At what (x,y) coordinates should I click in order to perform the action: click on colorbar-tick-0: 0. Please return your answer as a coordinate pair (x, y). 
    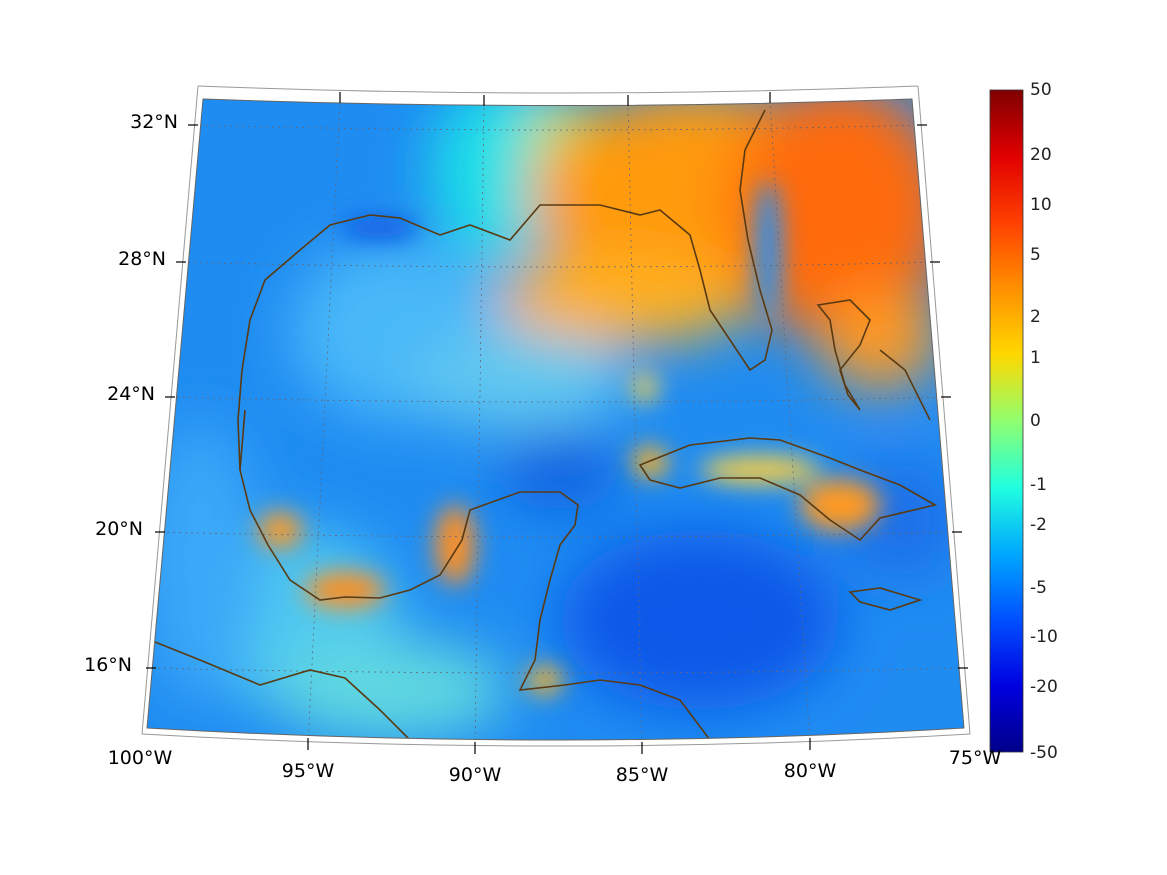
    Looking at the image, I should click on (1035, 421).